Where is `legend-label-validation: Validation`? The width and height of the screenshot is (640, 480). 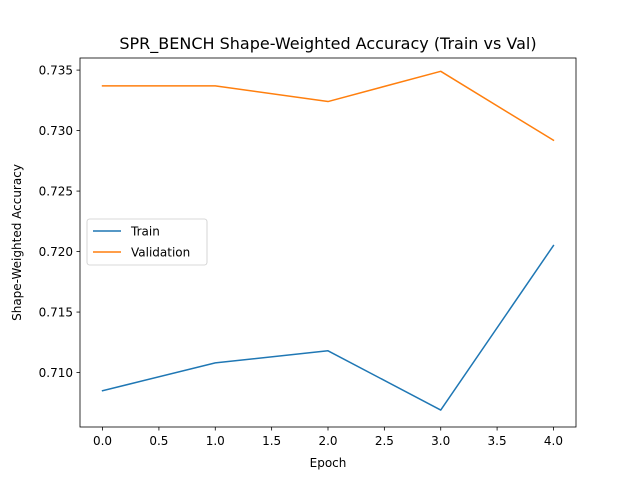
legend-label-validation: Validation is located at coordinates (160, 253).